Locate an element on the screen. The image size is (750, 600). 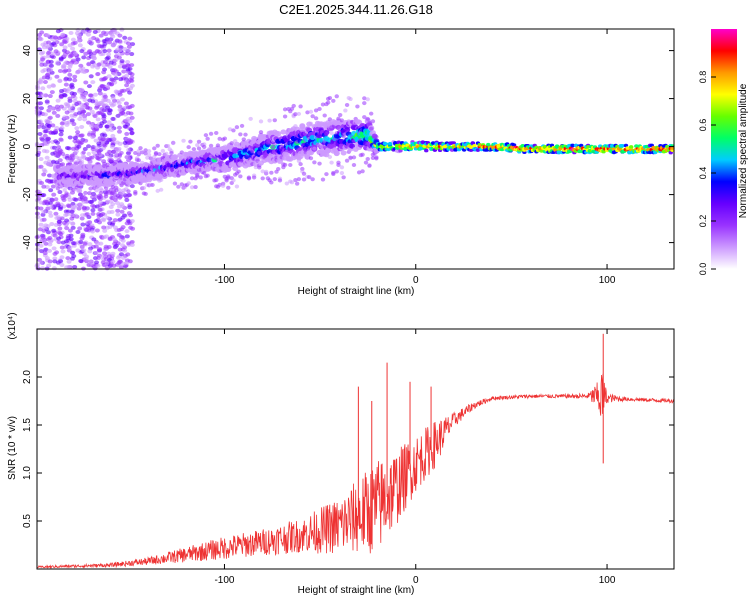
colorbar-ticks: 0.0 0.2 0.4 0.6 0.8 is located at coordinates (707, 173).